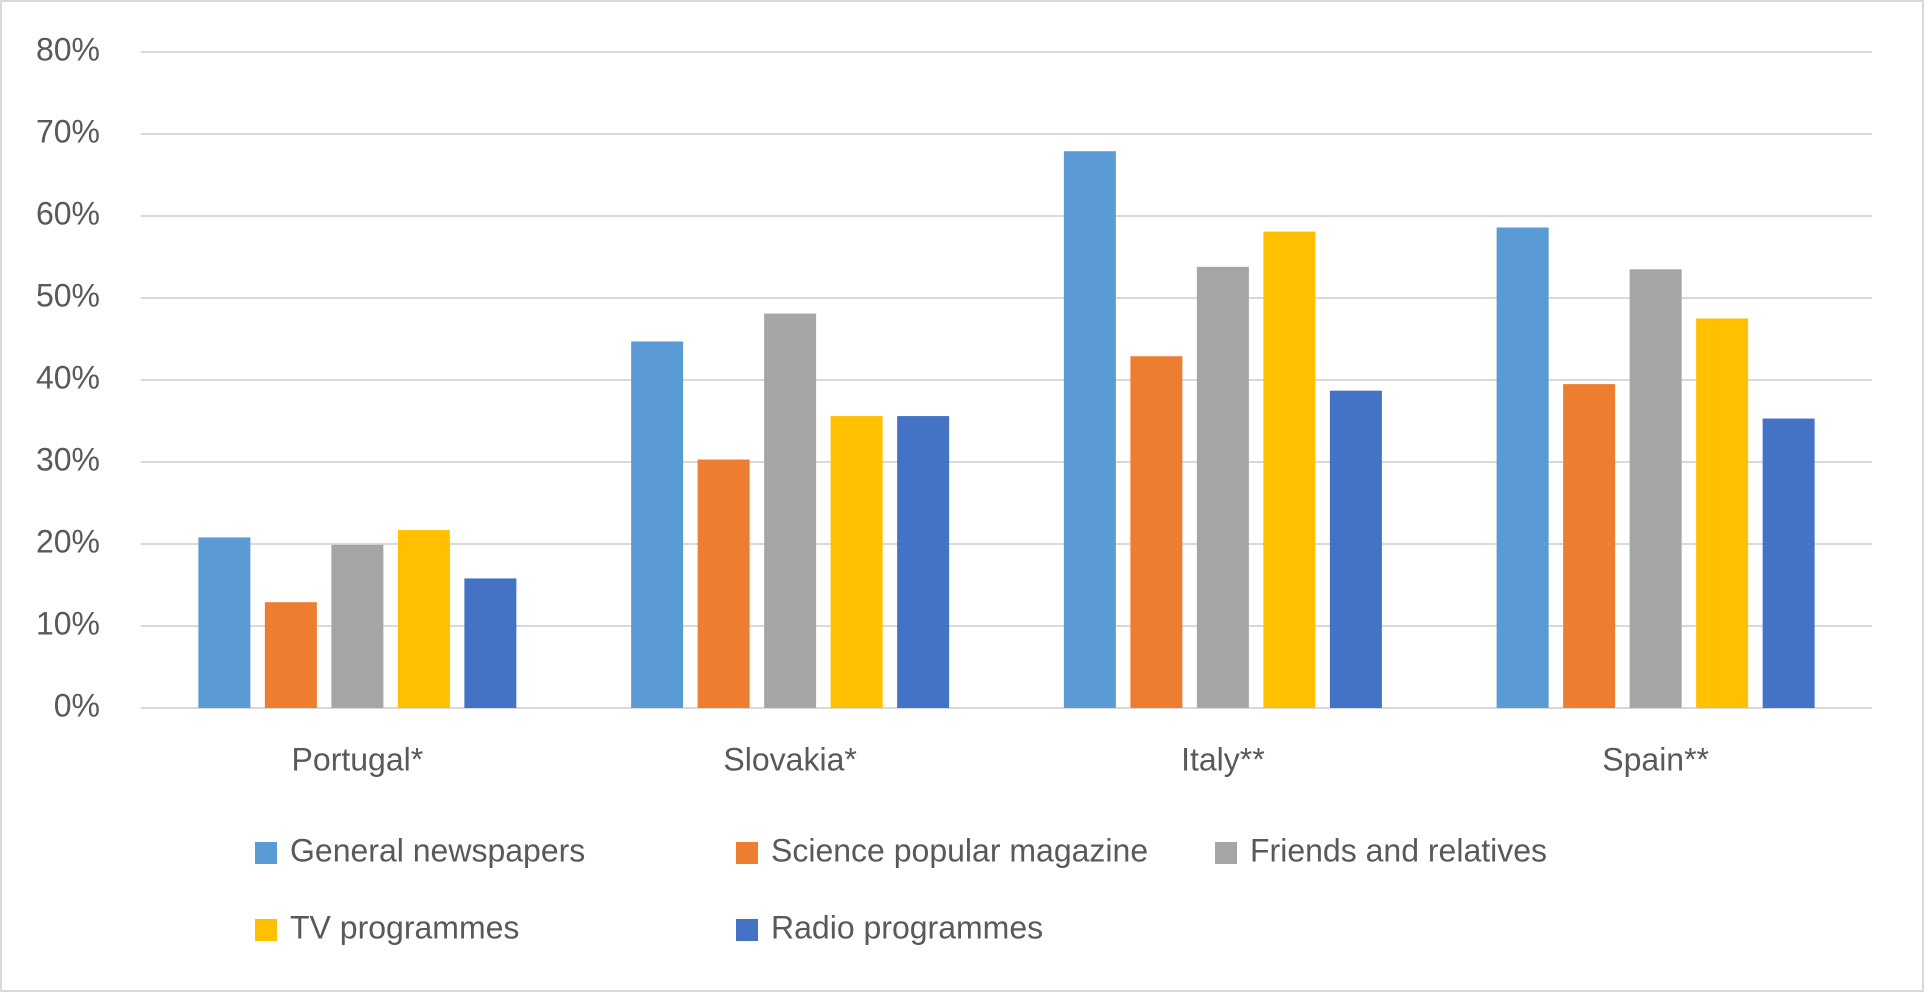 This screenshot has height=992, width=1924. Describe the element at coordinates (789, 759) in the screenshot. I see `x-tick-label: Slovakia*` at that location.